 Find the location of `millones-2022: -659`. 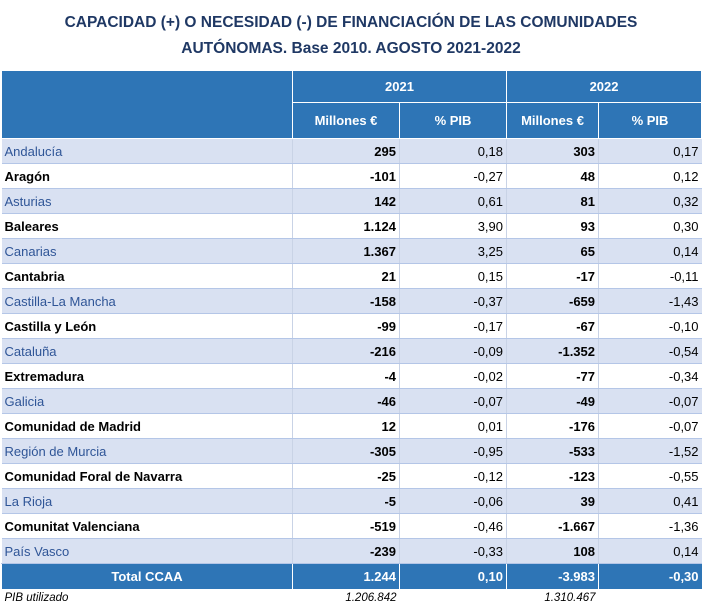

millones-2022: -659 is located at coordinates (552, 301).